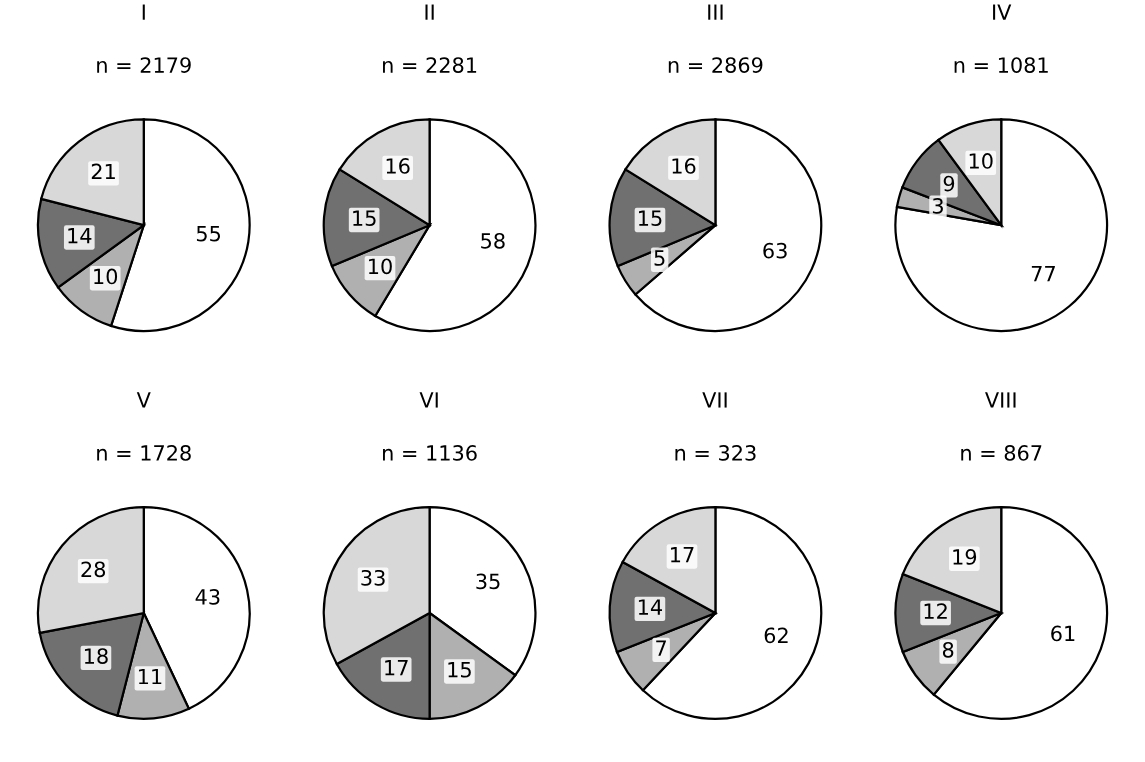 The height and width of the screenshot is (762, 1145). What do you see at coordinates (714, 400) in the screenshot?
I see `chart-title: VII` at bounding box center [714, 400].